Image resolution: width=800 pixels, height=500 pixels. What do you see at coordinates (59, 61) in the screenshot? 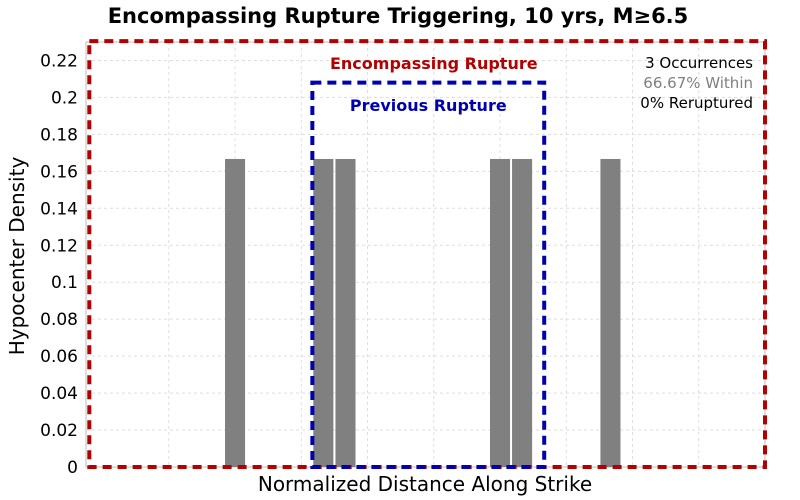
I see `y-tick-label: 0.22` at bounding box center [59, 61].